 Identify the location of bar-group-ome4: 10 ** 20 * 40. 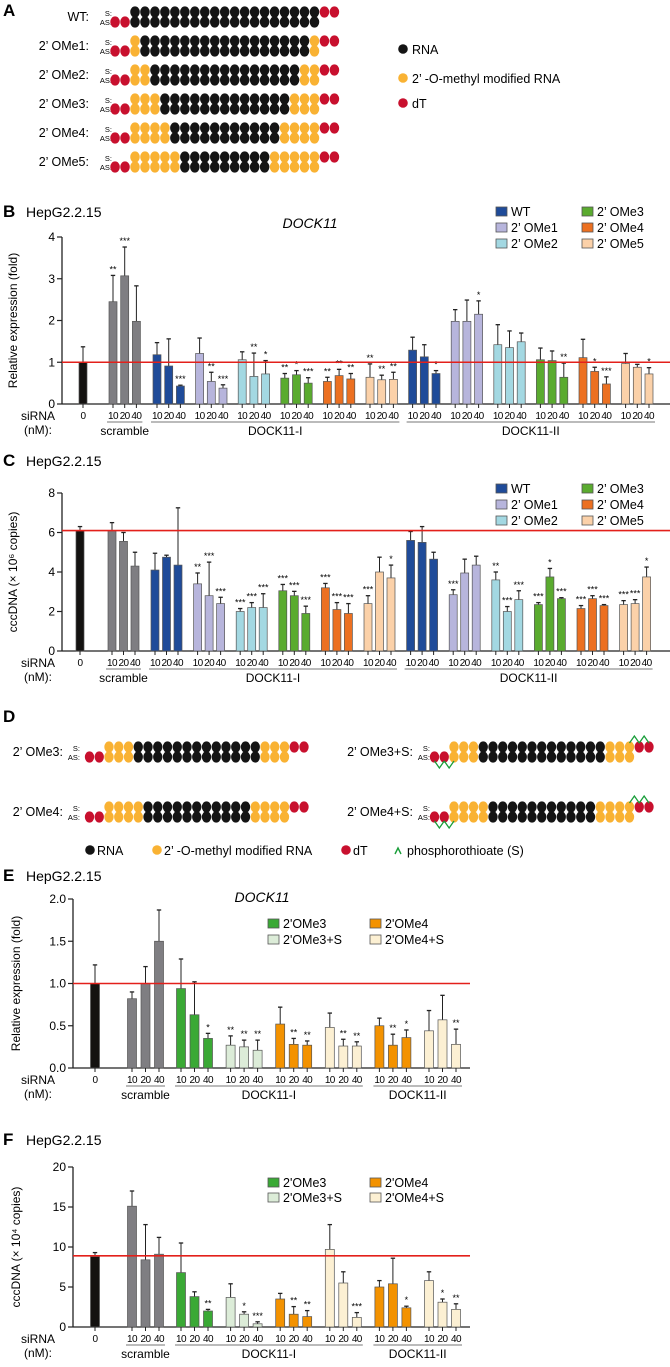
(393, 1051).